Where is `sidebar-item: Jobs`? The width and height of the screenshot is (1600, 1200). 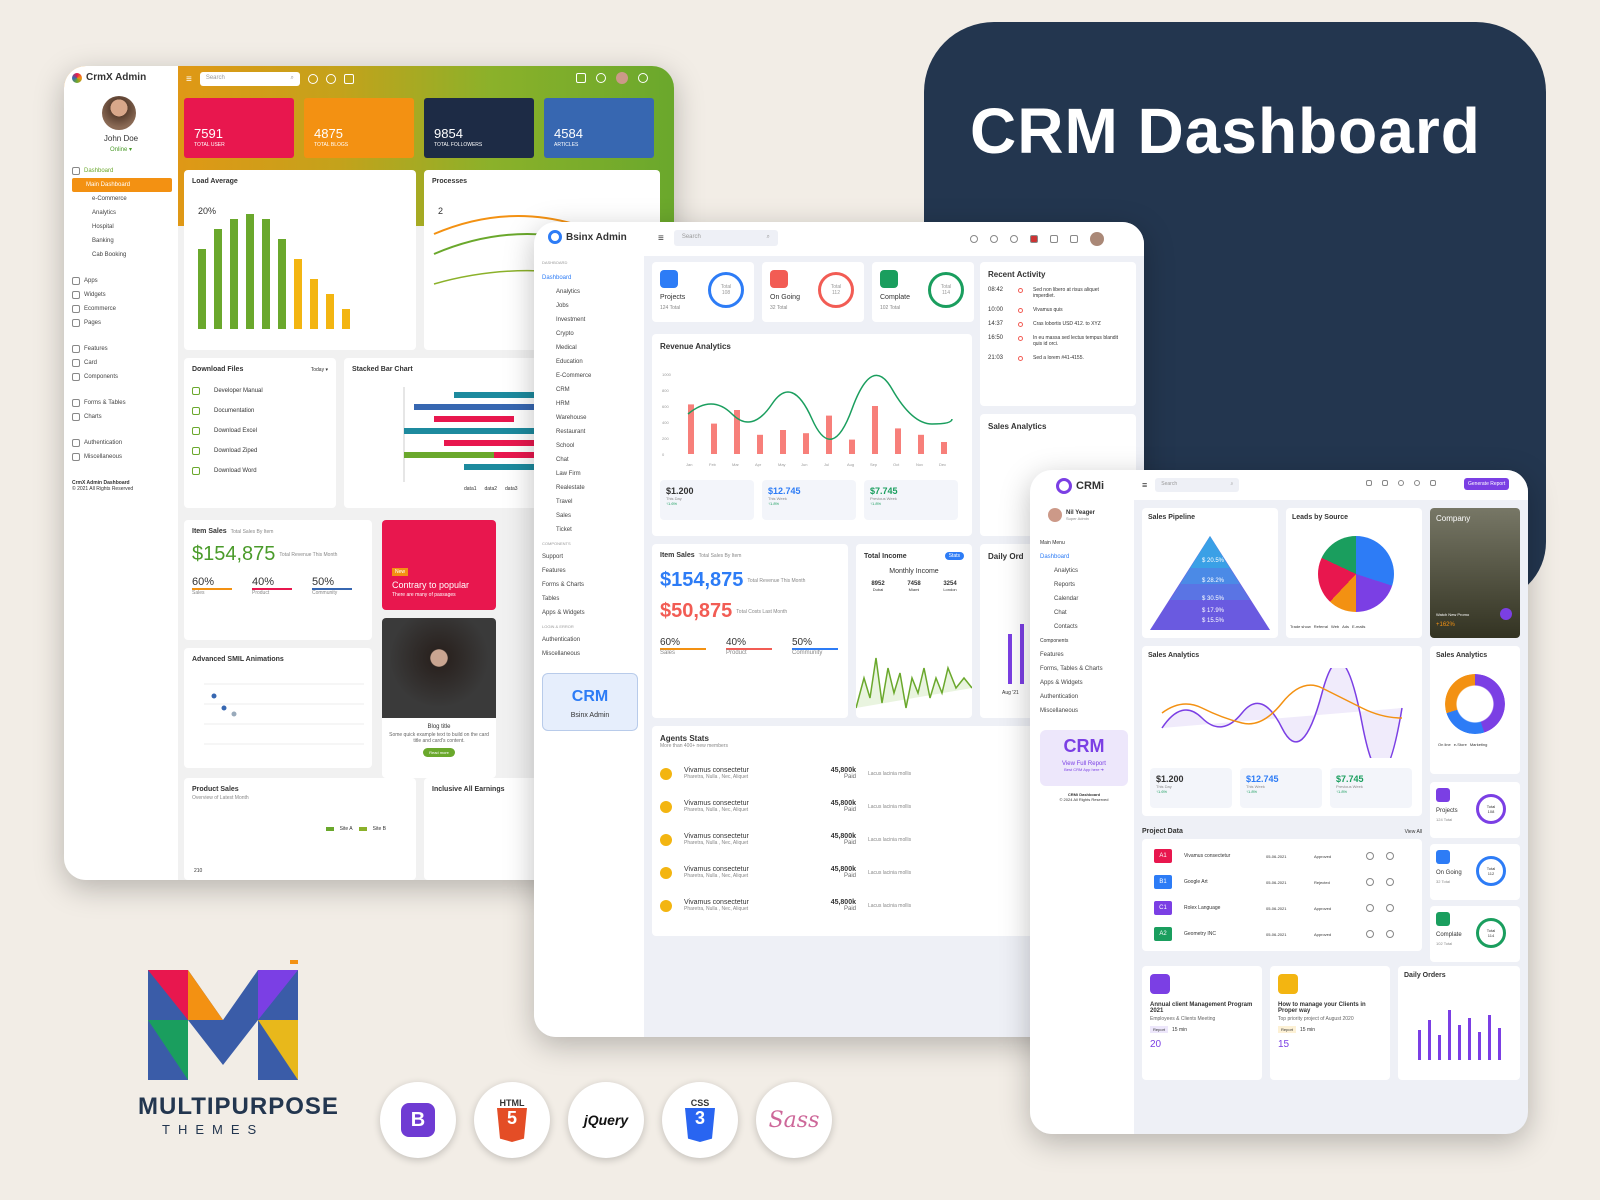
sidebar-item: Jobs is located at coordinates (562, 306).